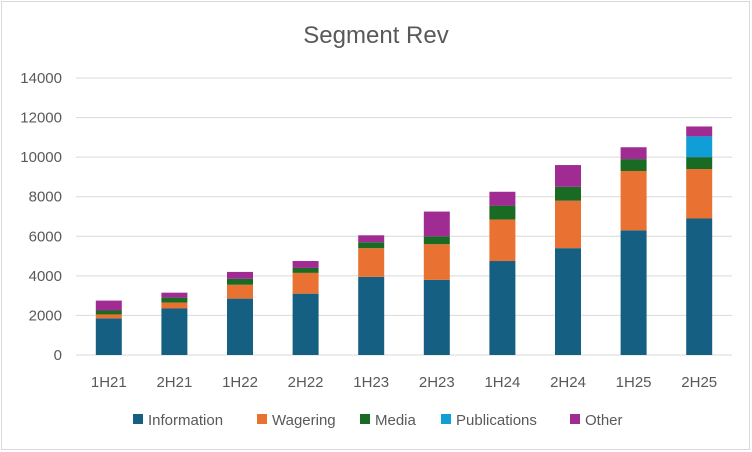 The height and width of the screenshot is (452, 752). What do you see at coordinates (108, 305) in the screenshot?
I see `bar-segment-other-1h21` at bounding box center [108, 305].